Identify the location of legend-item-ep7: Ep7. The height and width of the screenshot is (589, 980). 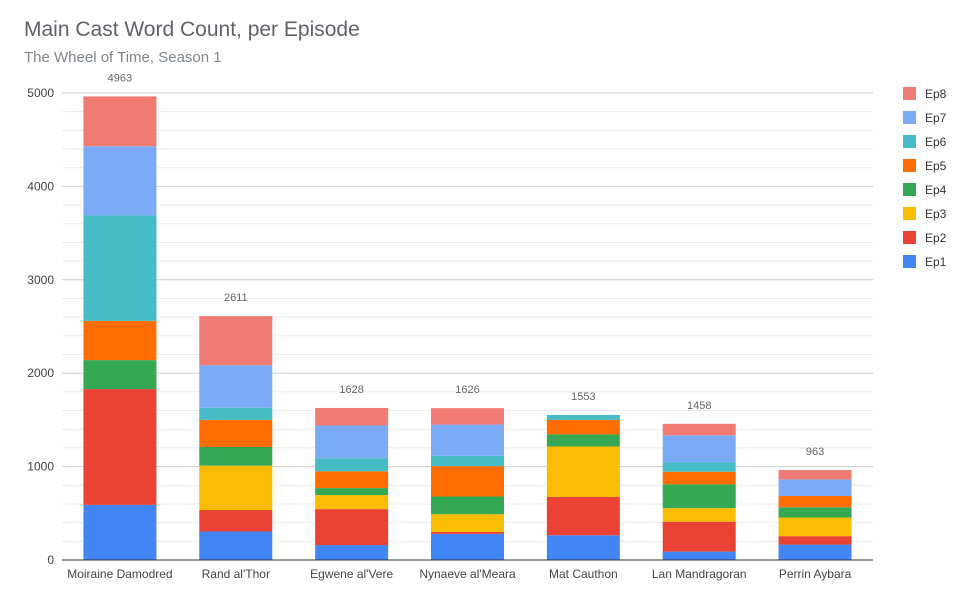
(925, 118).